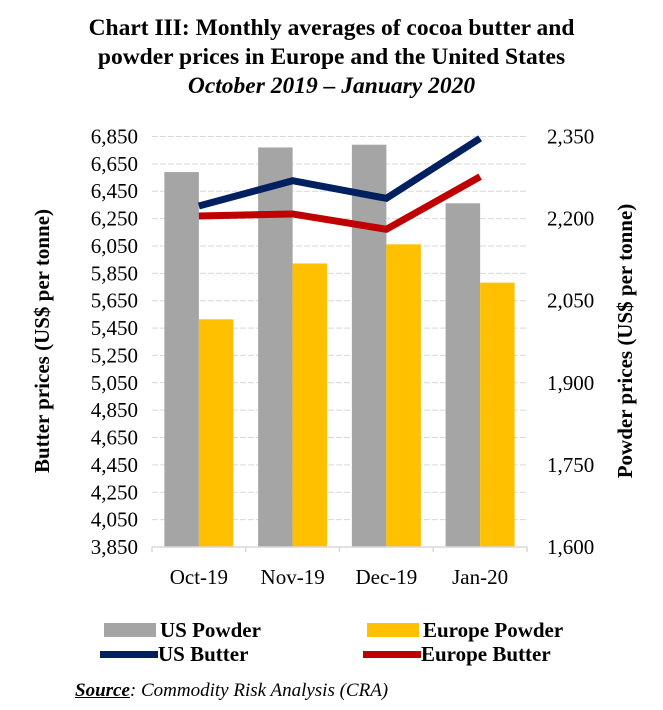  I want to click on left-tick-label: 5,850, so click(114, 273).